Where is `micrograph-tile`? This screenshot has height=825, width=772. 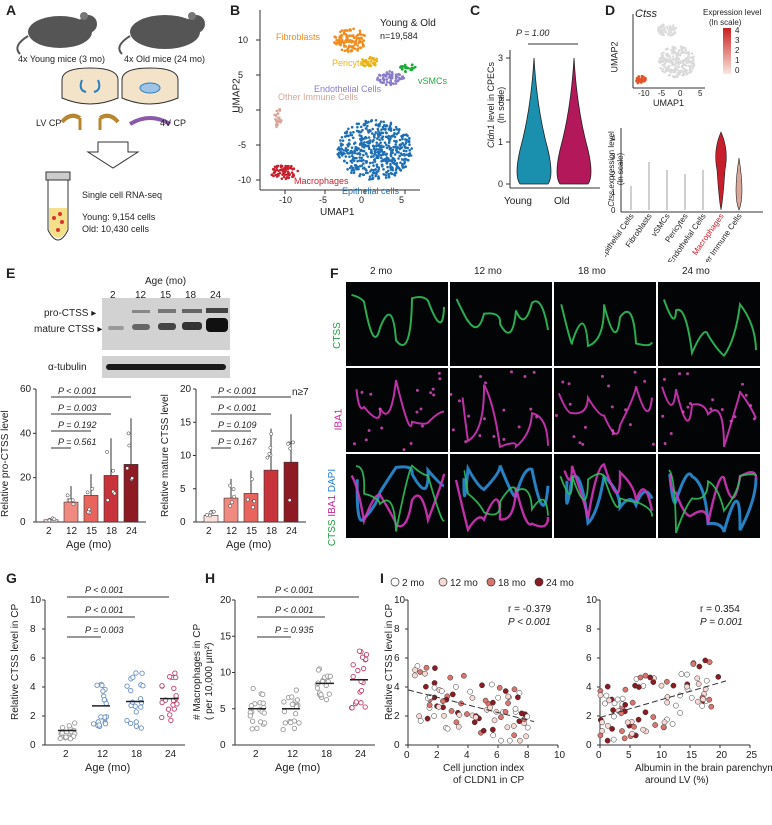 micrograph-tile is located at coordinates (501, 324).